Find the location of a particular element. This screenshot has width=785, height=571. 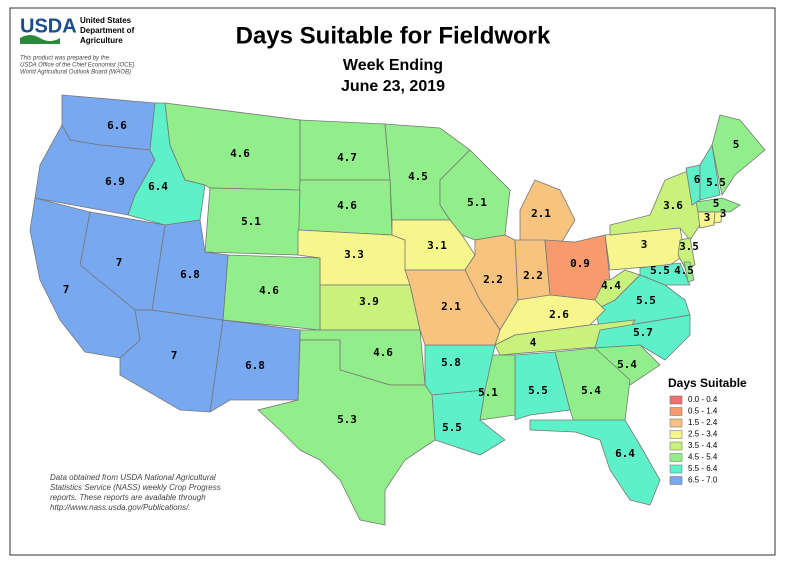

legend-label: 4.5 - 5.4 is located at coordinates (703, 457).